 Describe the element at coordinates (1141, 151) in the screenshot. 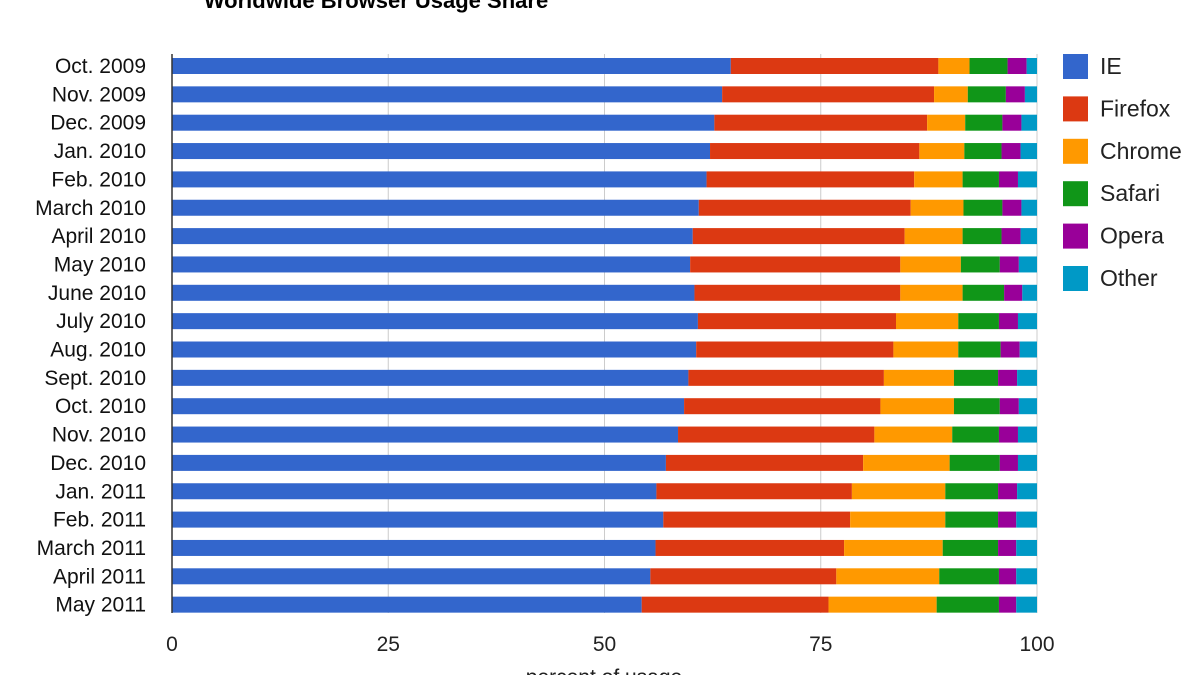

I see `legend-label-chrome: Chrome` at that location.